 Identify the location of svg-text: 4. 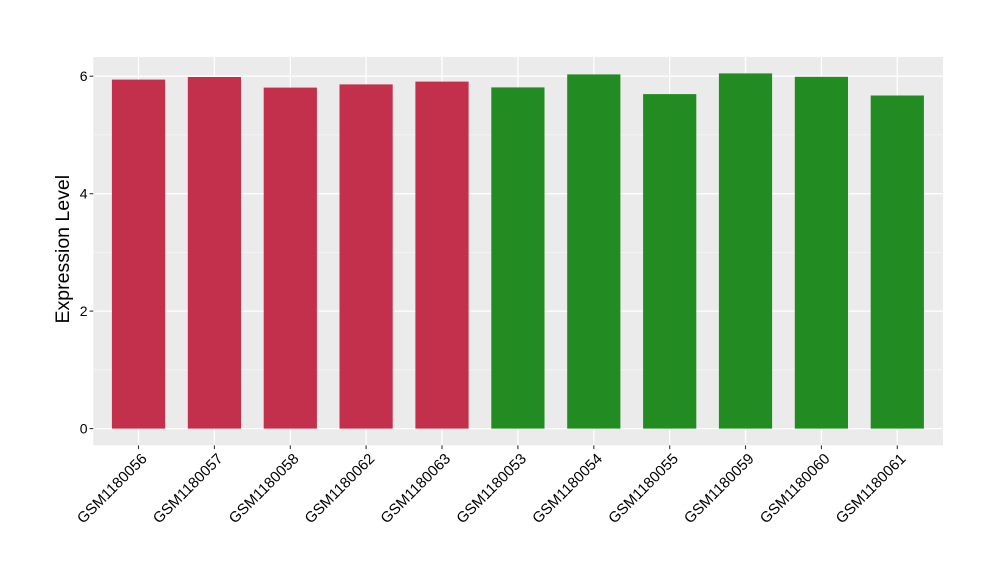
(84, 194).